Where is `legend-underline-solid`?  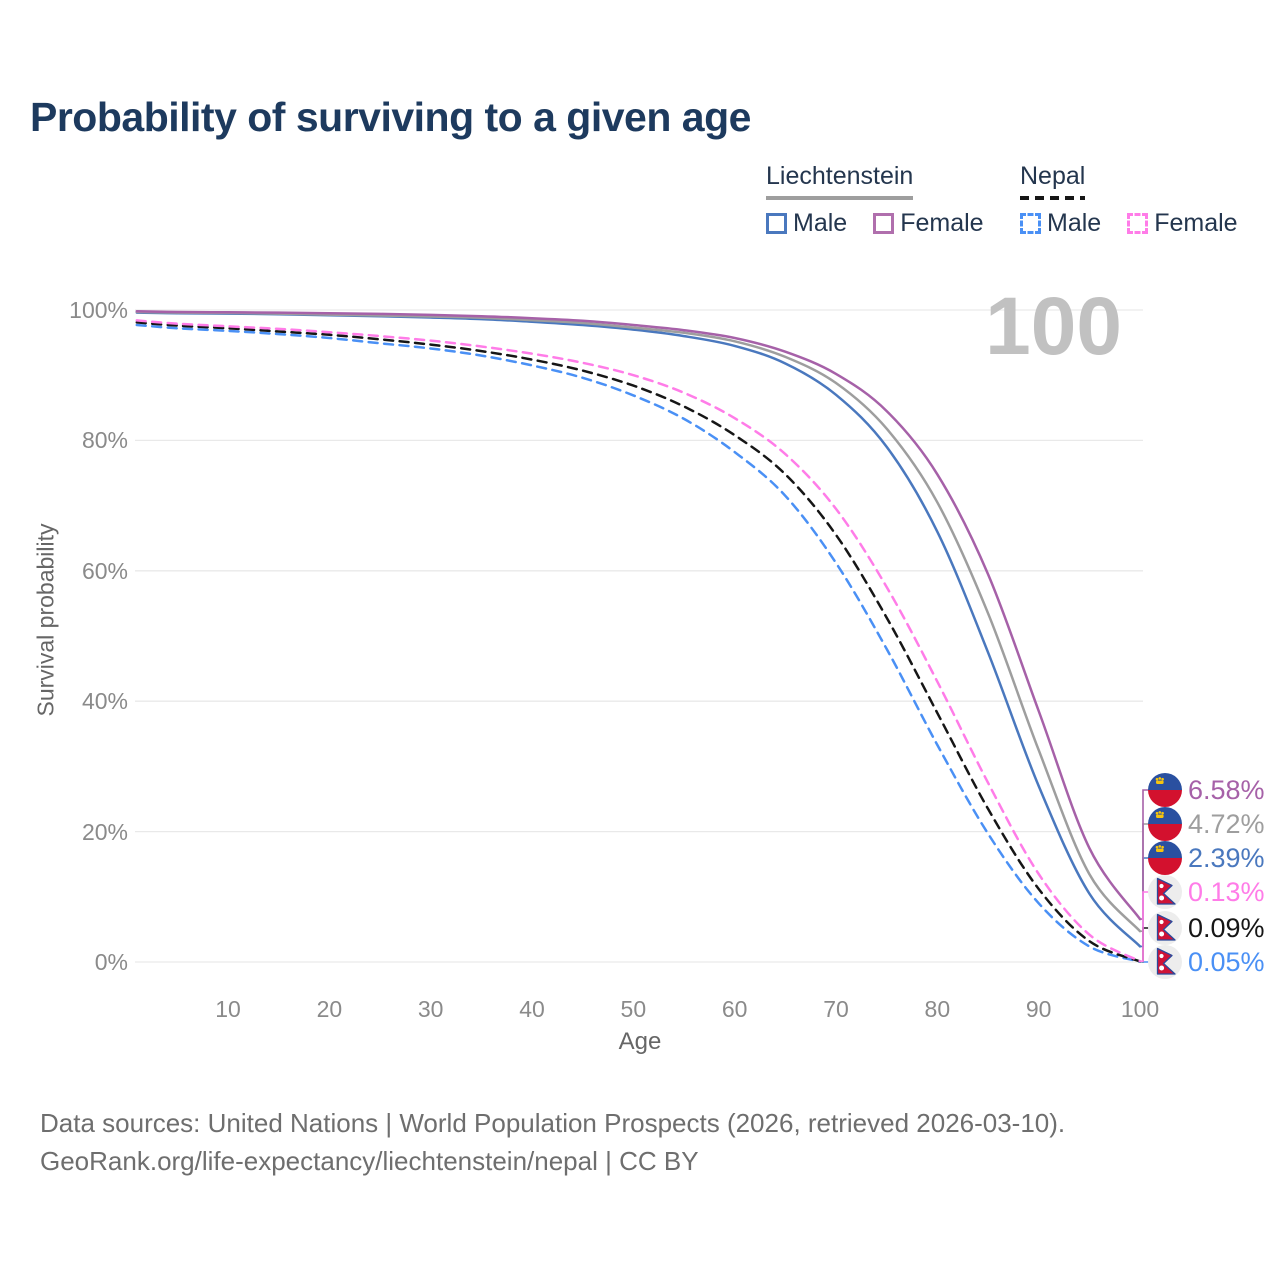
legend-underline-solid is located at coordinates (840, 198).